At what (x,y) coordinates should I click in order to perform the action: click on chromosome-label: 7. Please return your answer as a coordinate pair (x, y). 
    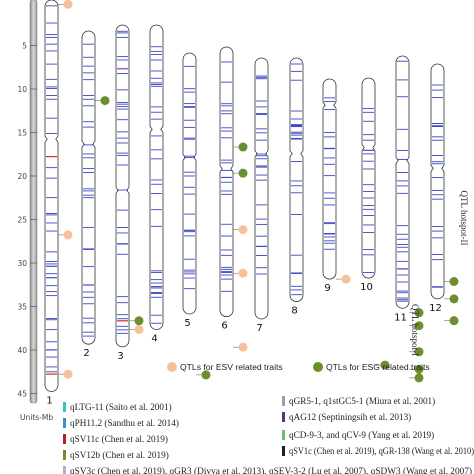
    Looking at the image, I should click on (259, 328).